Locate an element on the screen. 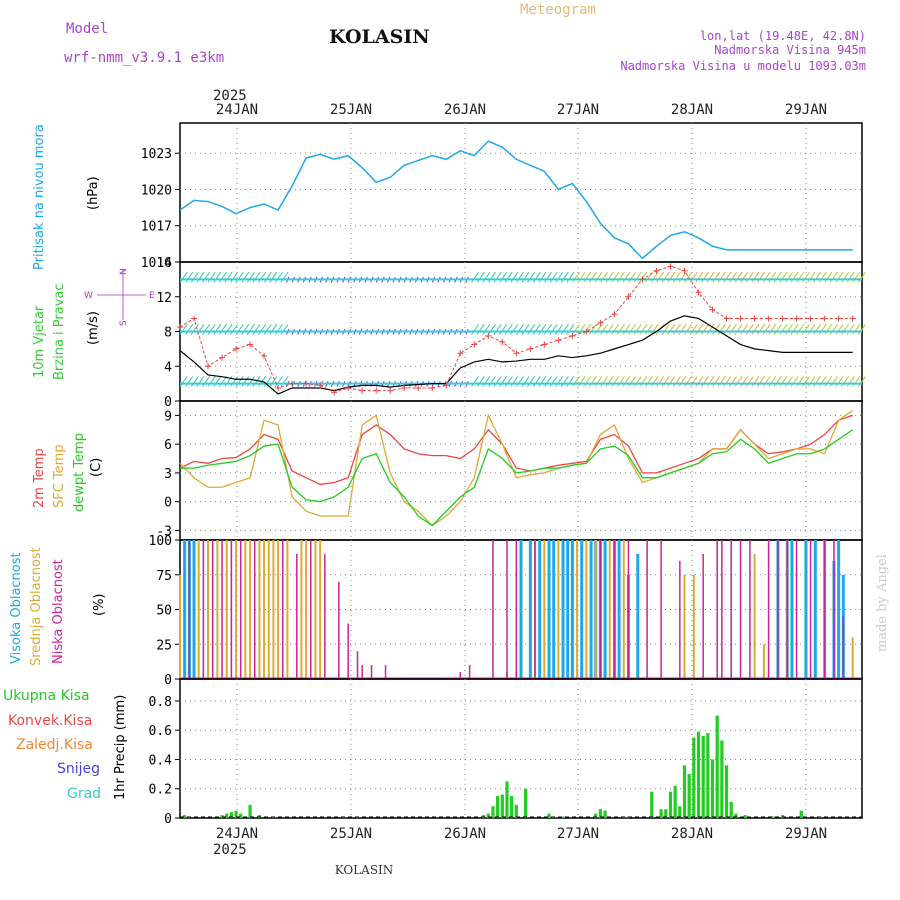 The height and width of the screenshot is (900, 900). bottom-day-label: 29JAN is located at coordinates (806, 834).